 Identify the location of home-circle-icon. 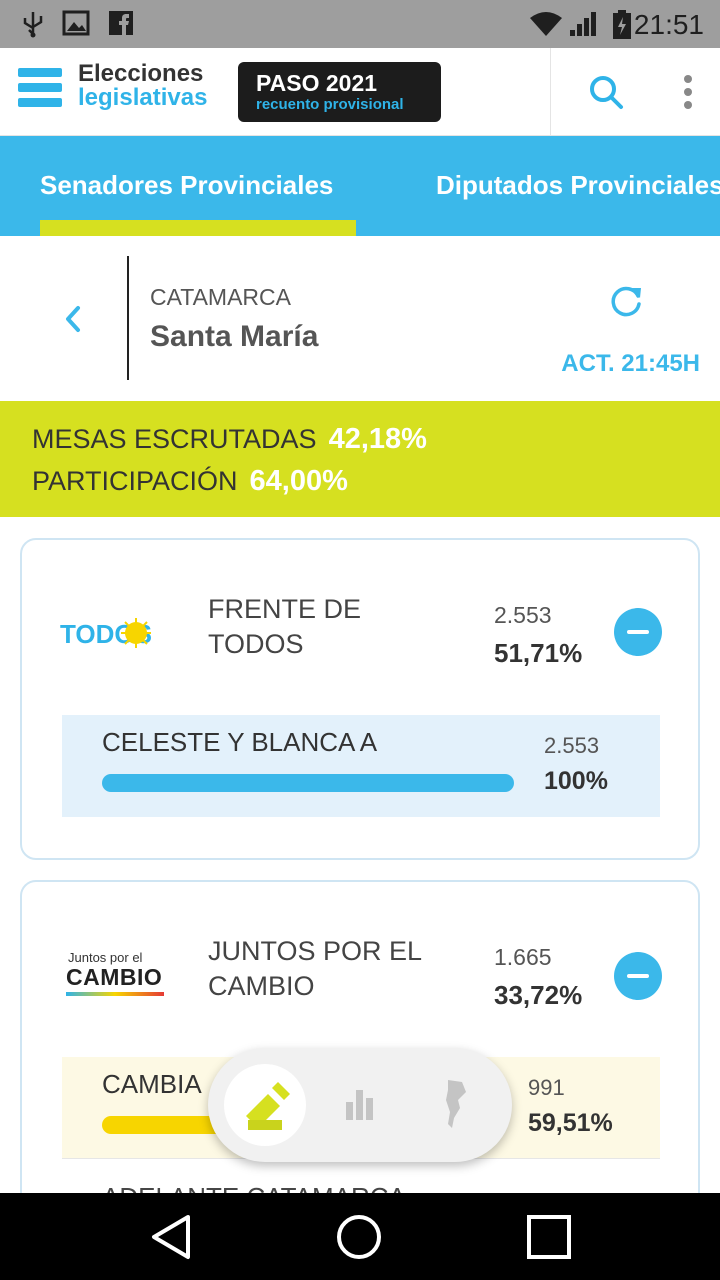
(359, 1237).